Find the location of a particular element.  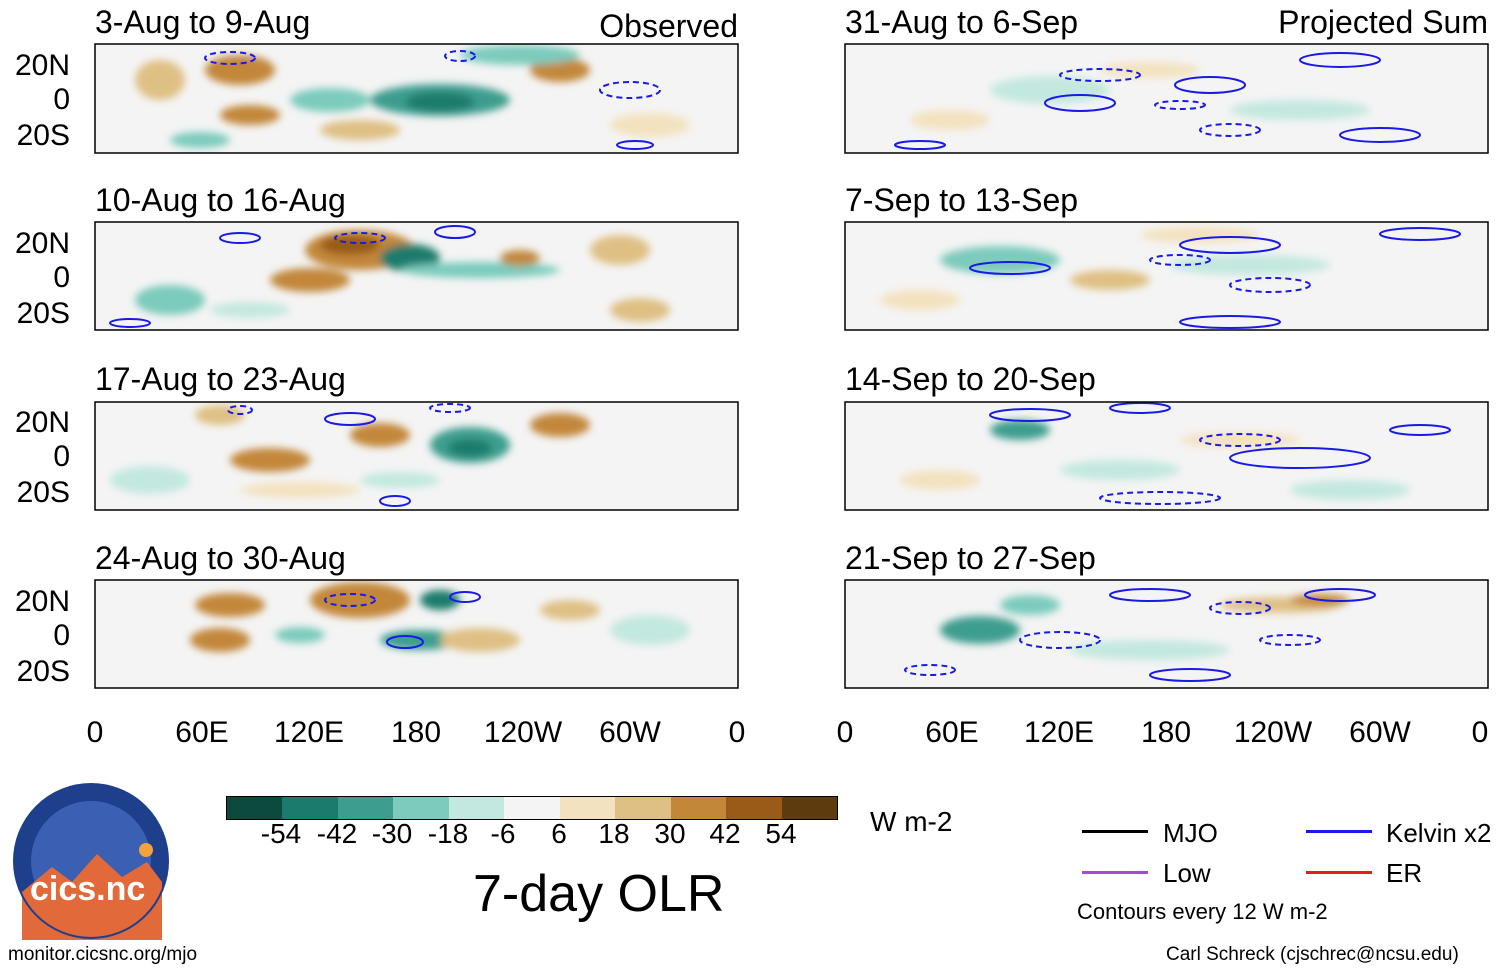

colorbar-tick: 42 is located at coordinates (725, 833).